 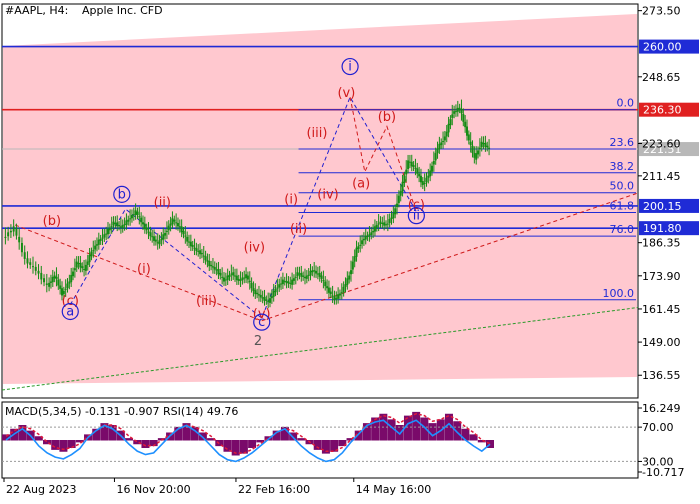 I want to click on price-tick-label: 149.00, so click(x=661, y=342).